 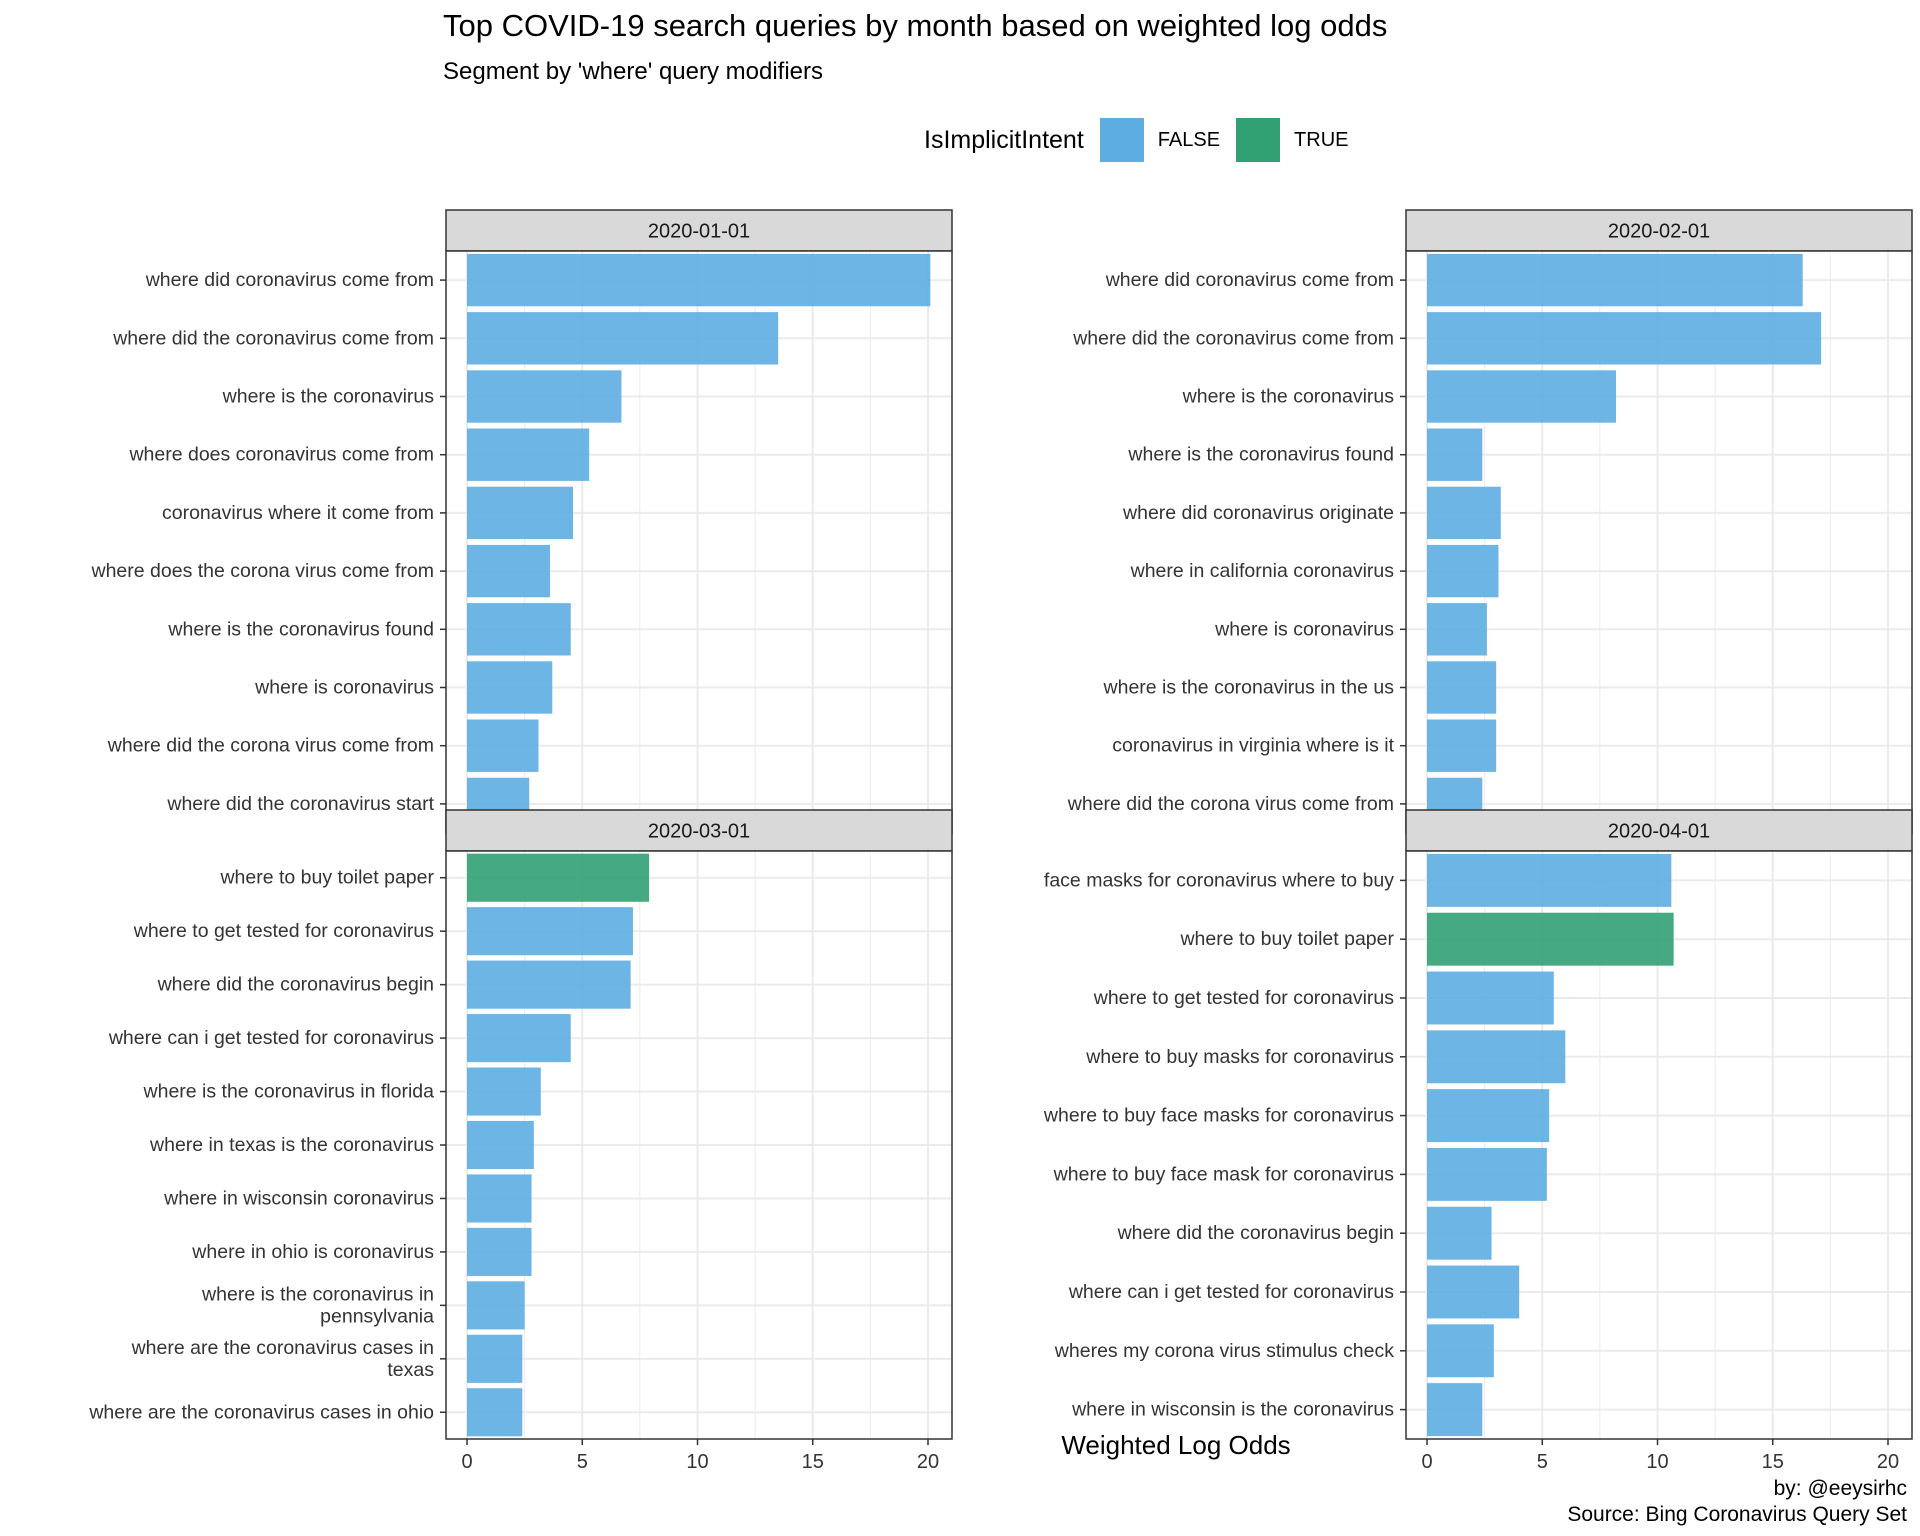 What do you see at coordinates (1426, 1462) in the screenshot?
I see `x-tick-label: 0` at bounding box center [1426, 1462].